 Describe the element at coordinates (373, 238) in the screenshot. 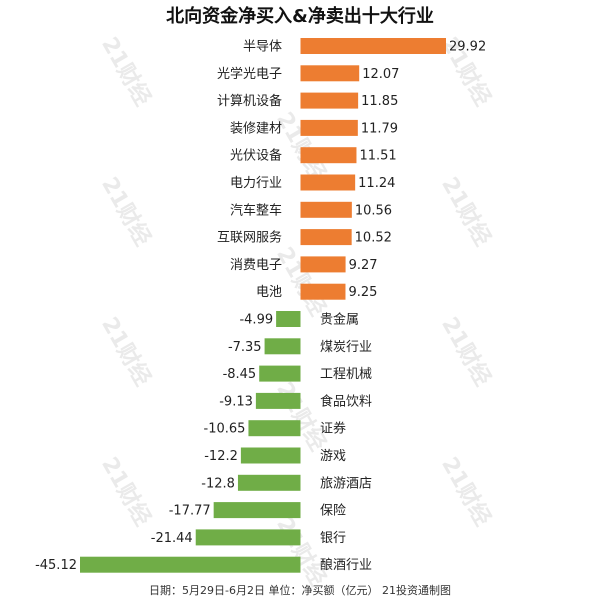

I see `value-label-7: 10.52` at that location.